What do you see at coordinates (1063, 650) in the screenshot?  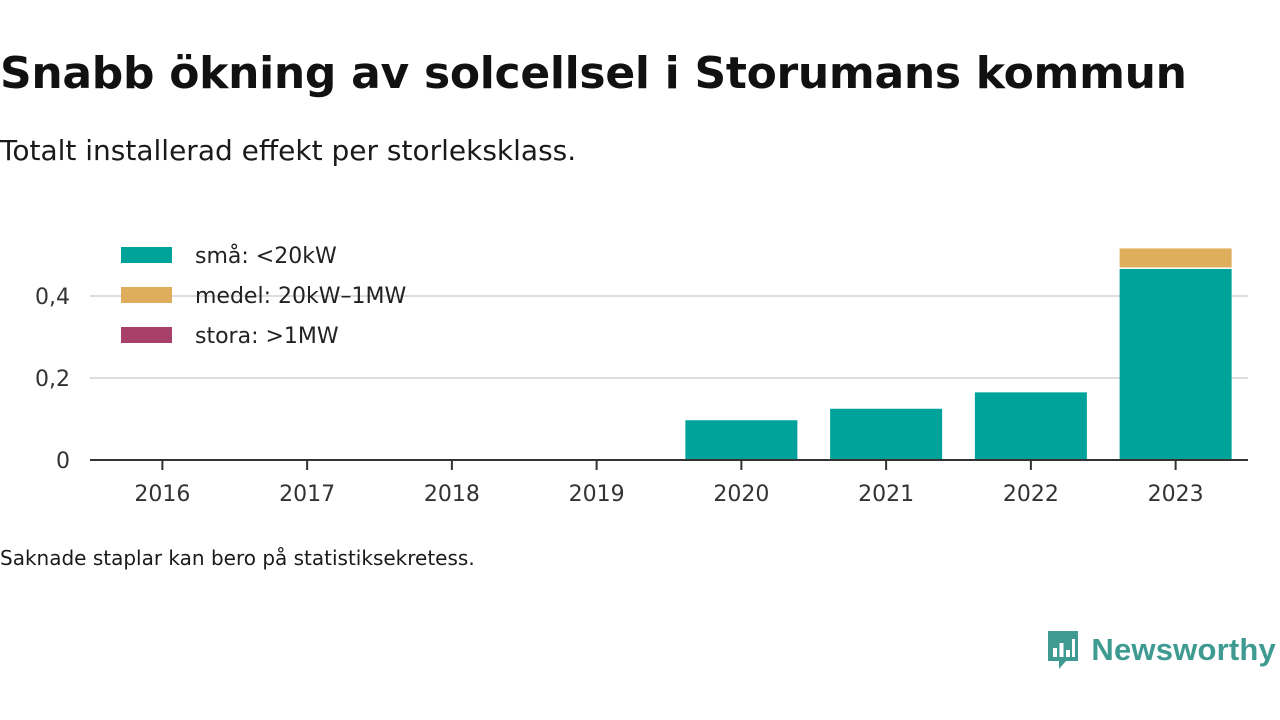 I see `newsworthy-chart-bubble-icon` at bounding box center [1063, 650].